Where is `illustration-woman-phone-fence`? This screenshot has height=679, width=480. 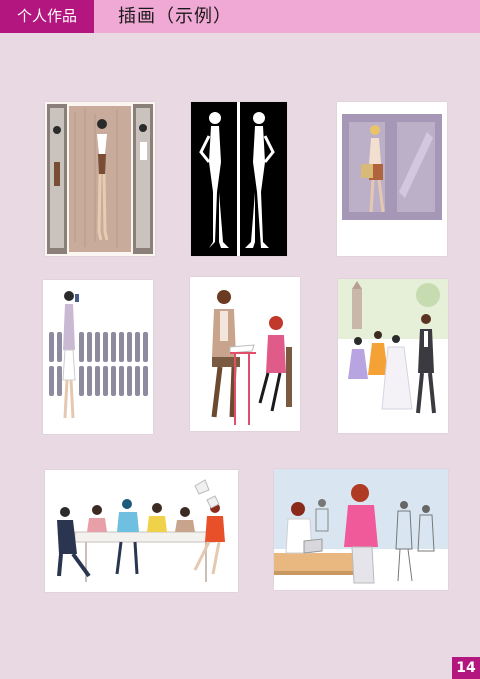 illustration-woman-phone-fence is located at coordinates (98, 357).